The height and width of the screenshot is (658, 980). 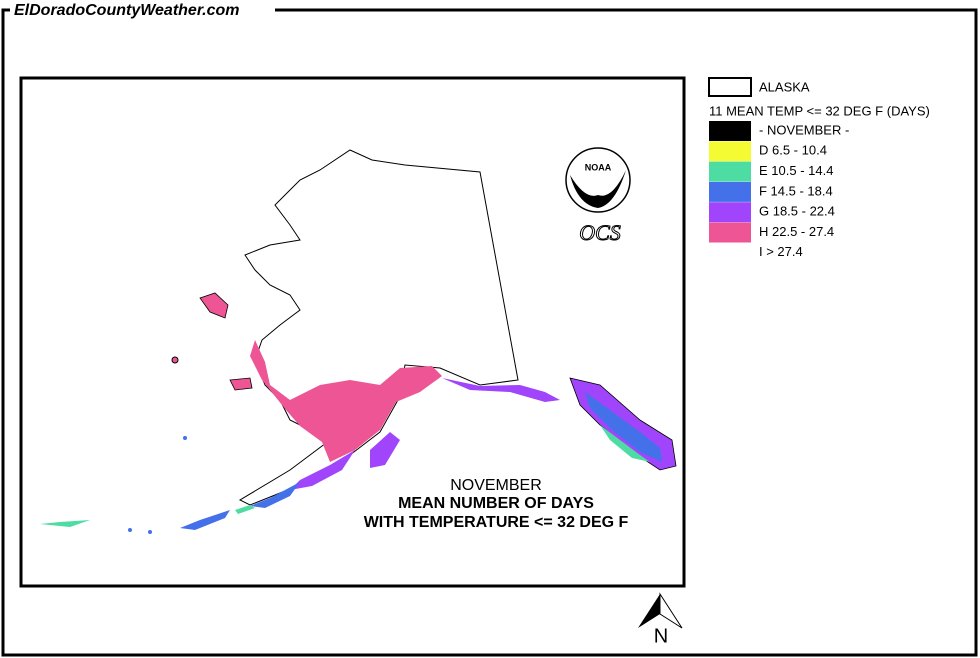 What do you see at coordinates (496, 485) in the screenshot?
I see `map-month: NOVEMBER` at bounding box center [496, 485].